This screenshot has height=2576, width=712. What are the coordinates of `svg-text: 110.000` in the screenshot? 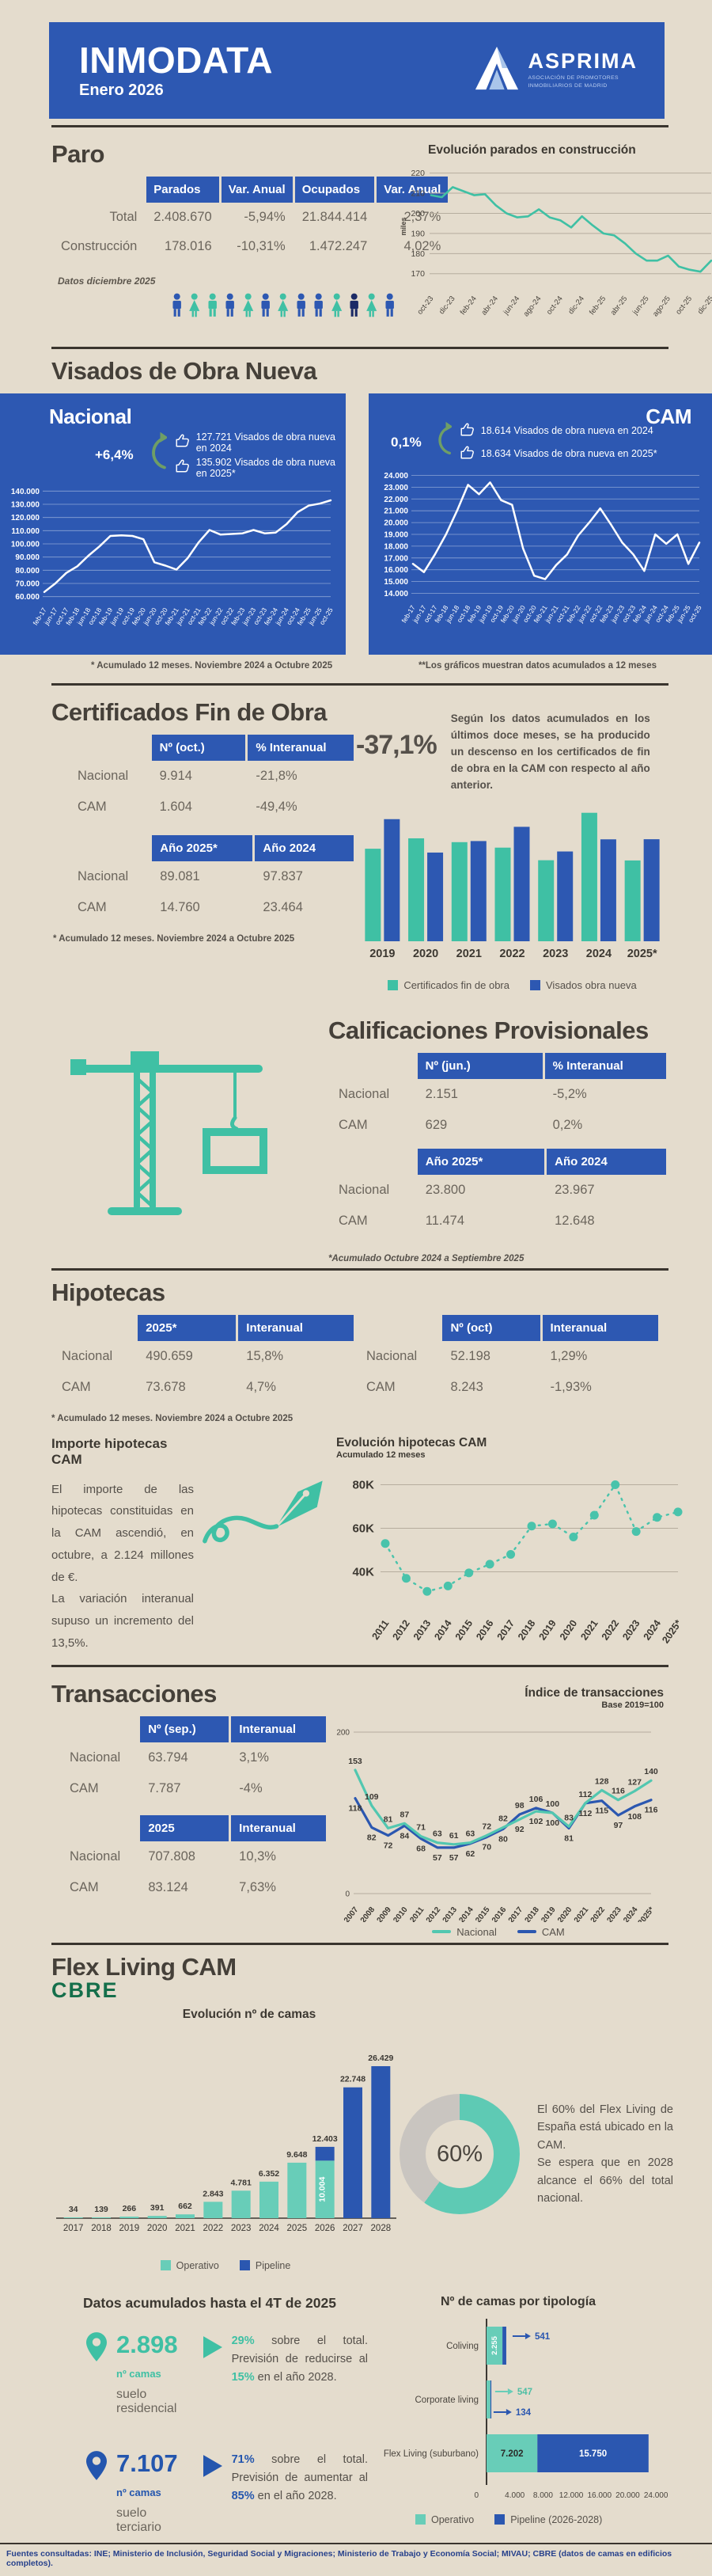 It's located at (25, 532).